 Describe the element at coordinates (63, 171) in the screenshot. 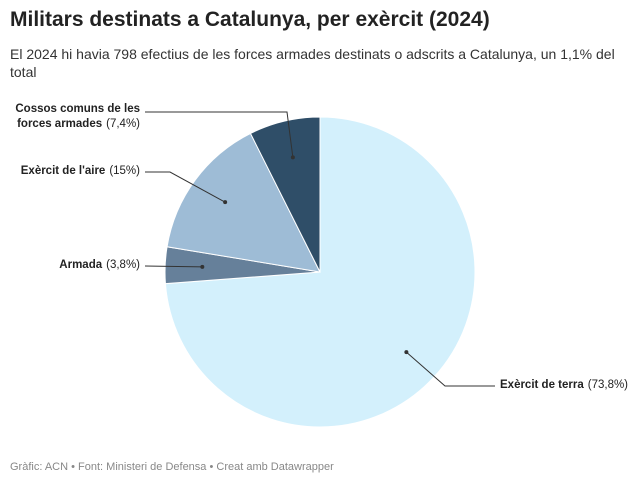

I see `category-label: Exèrcit de l'aire` at that location.